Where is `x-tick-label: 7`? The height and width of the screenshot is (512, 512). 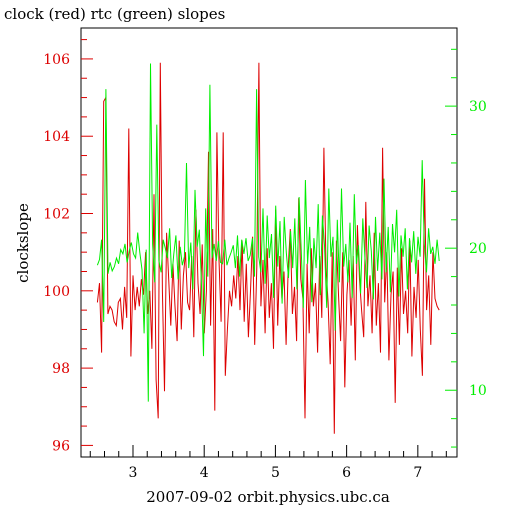
x-tick-label: 7 is located at coordinates (417, 473).